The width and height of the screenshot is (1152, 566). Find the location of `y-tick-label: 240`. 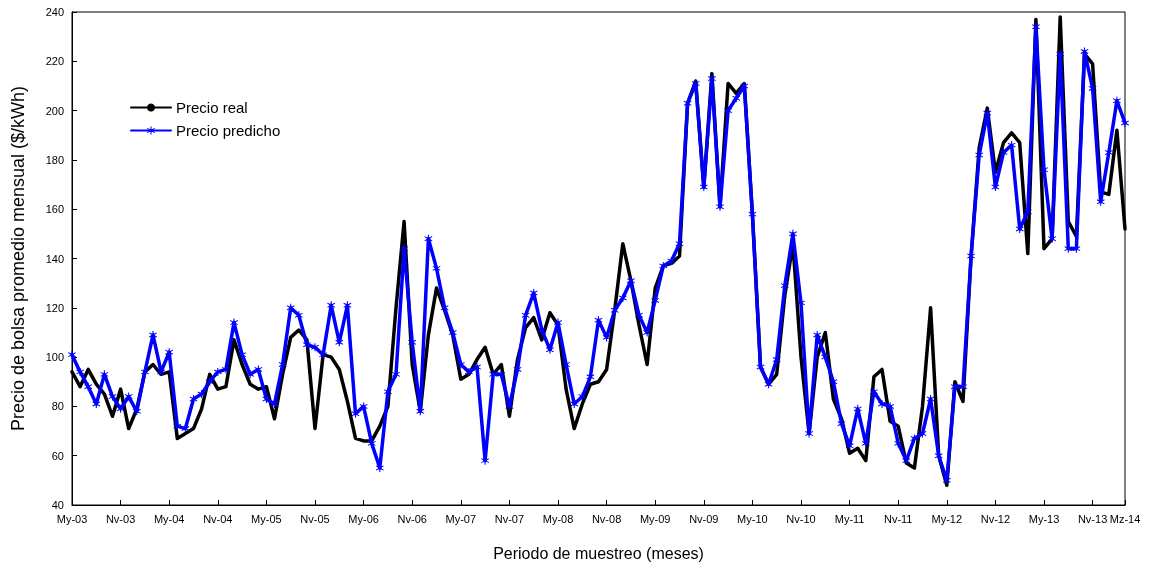

y-tick-label: 240 is located at coordinates (54, 12).